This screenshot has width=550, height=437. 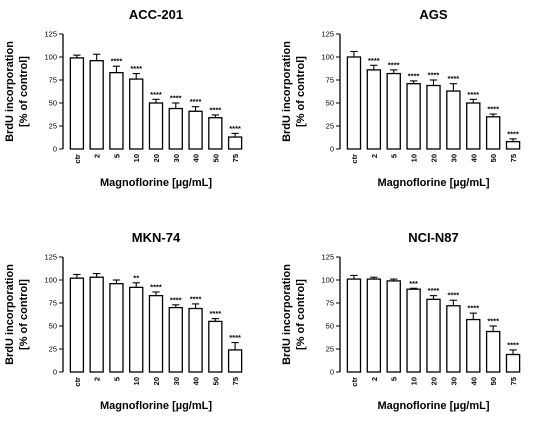 I want to click on chart-title: MKN-74, so click(x=156, y=237).